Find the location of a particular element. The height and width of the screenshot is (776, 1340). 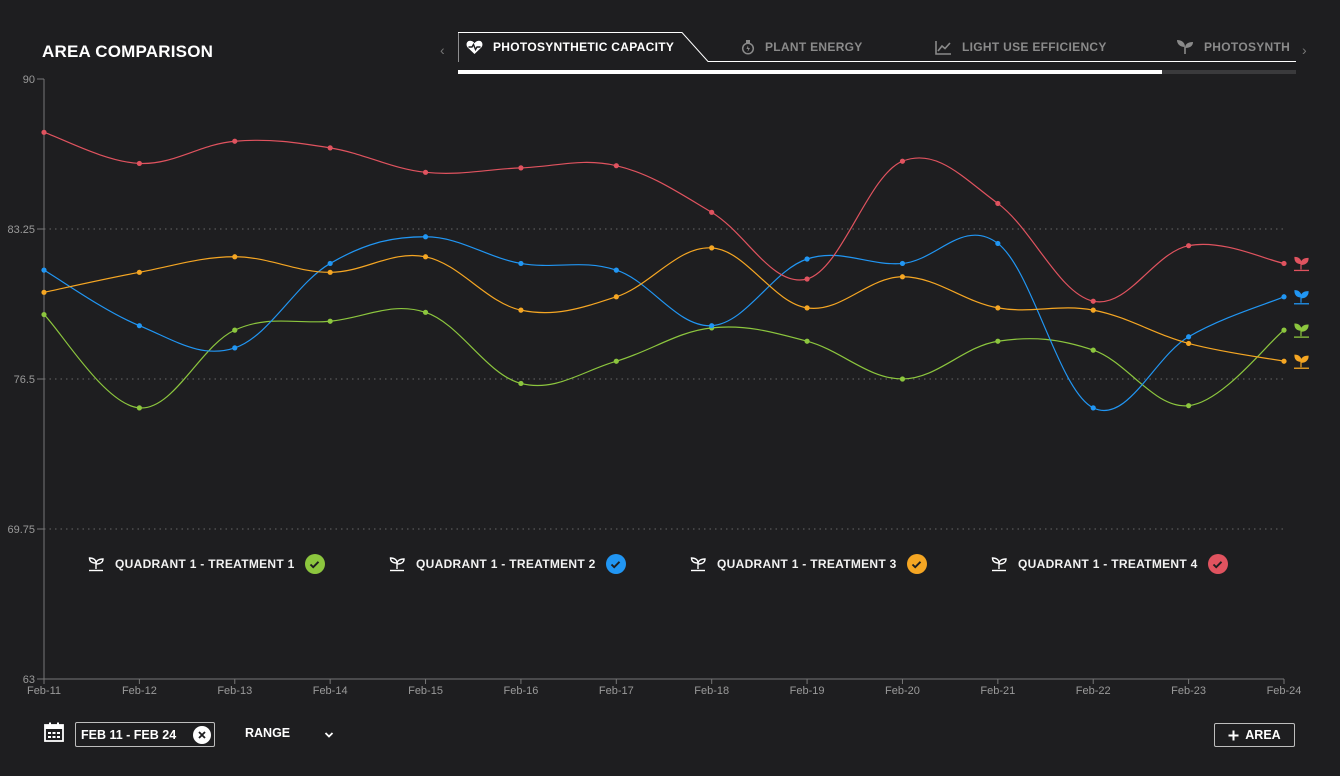

chevron-down-icon is located at coordinates (329, 735).